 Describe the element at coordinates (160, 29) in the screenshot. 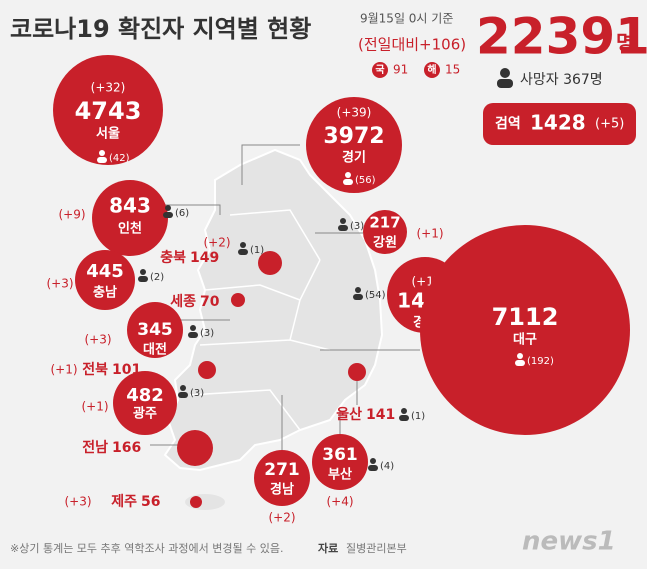

I see `title: 코로나19 확진자 지역별 현황` at that location.